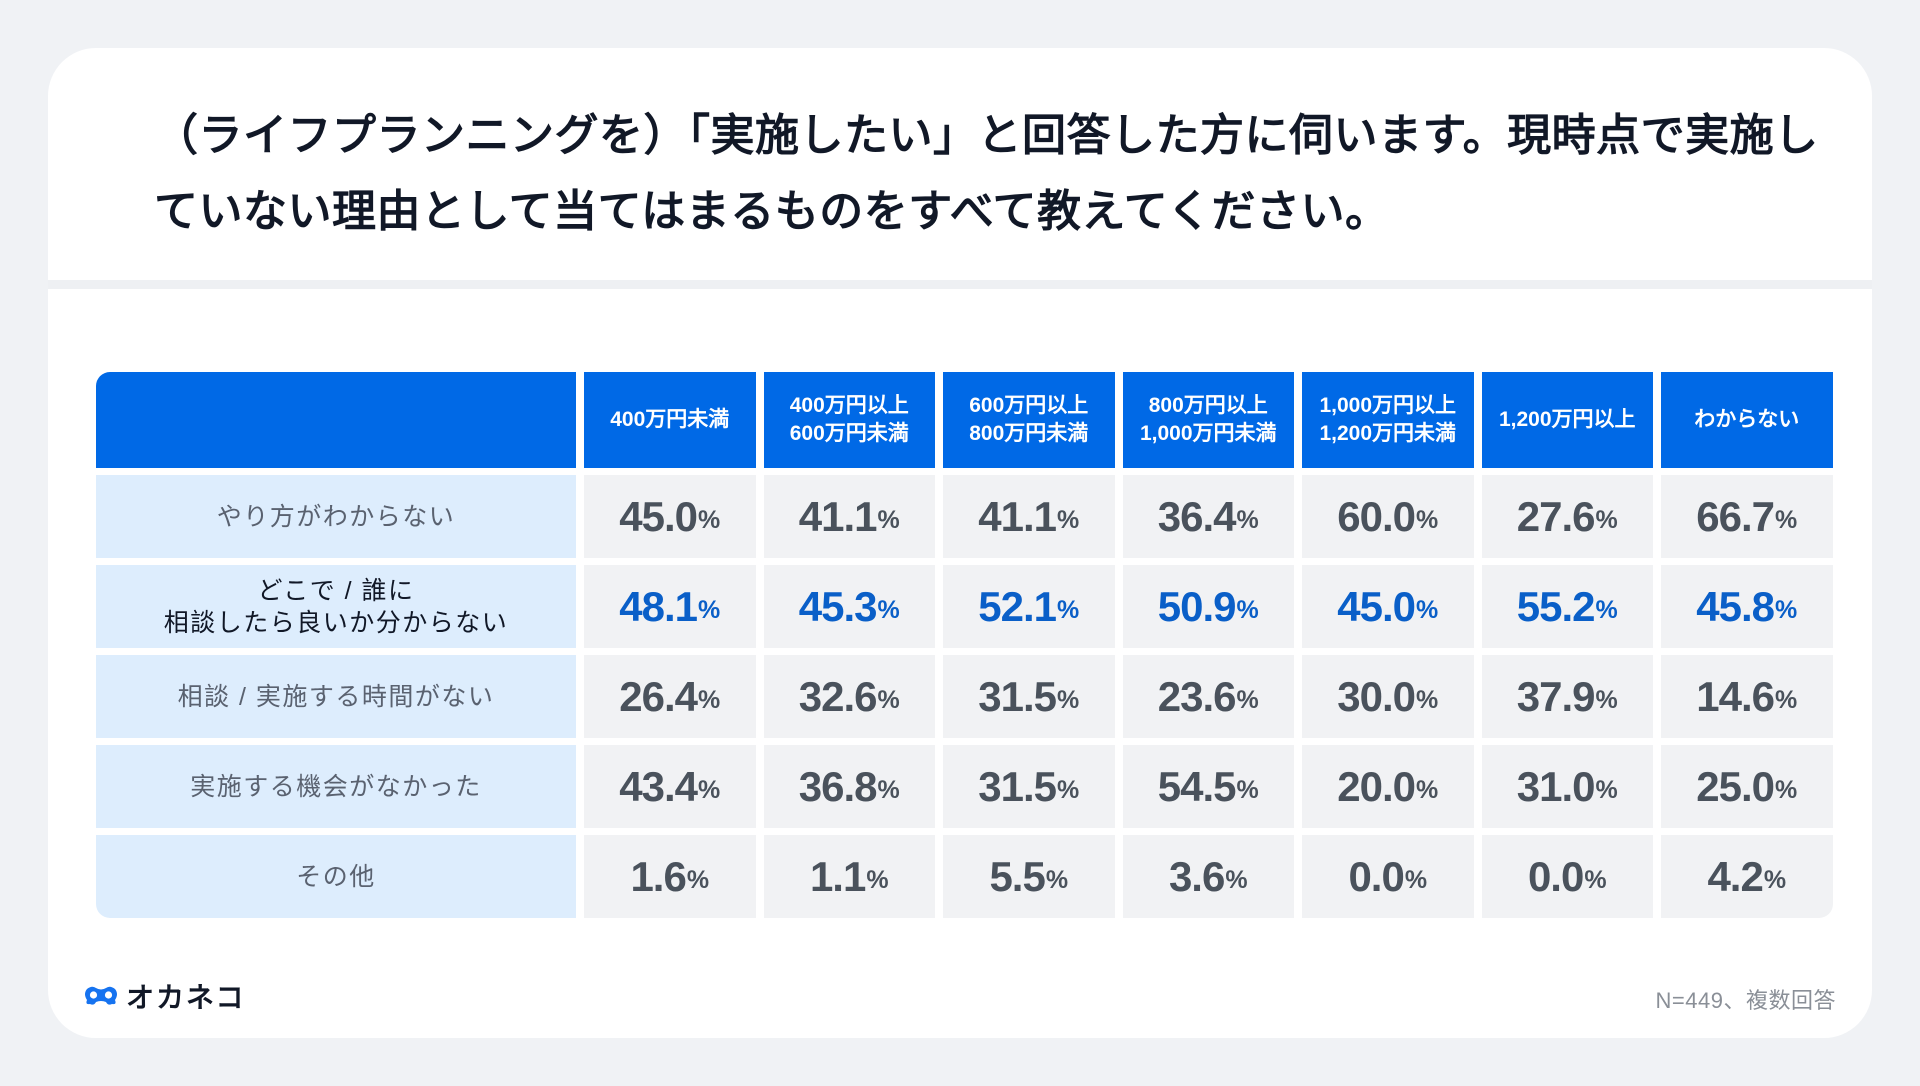  Describe the element at coordinates (1197, 696) in the screenshot. I see `percentage-value: 23.6` at that location.